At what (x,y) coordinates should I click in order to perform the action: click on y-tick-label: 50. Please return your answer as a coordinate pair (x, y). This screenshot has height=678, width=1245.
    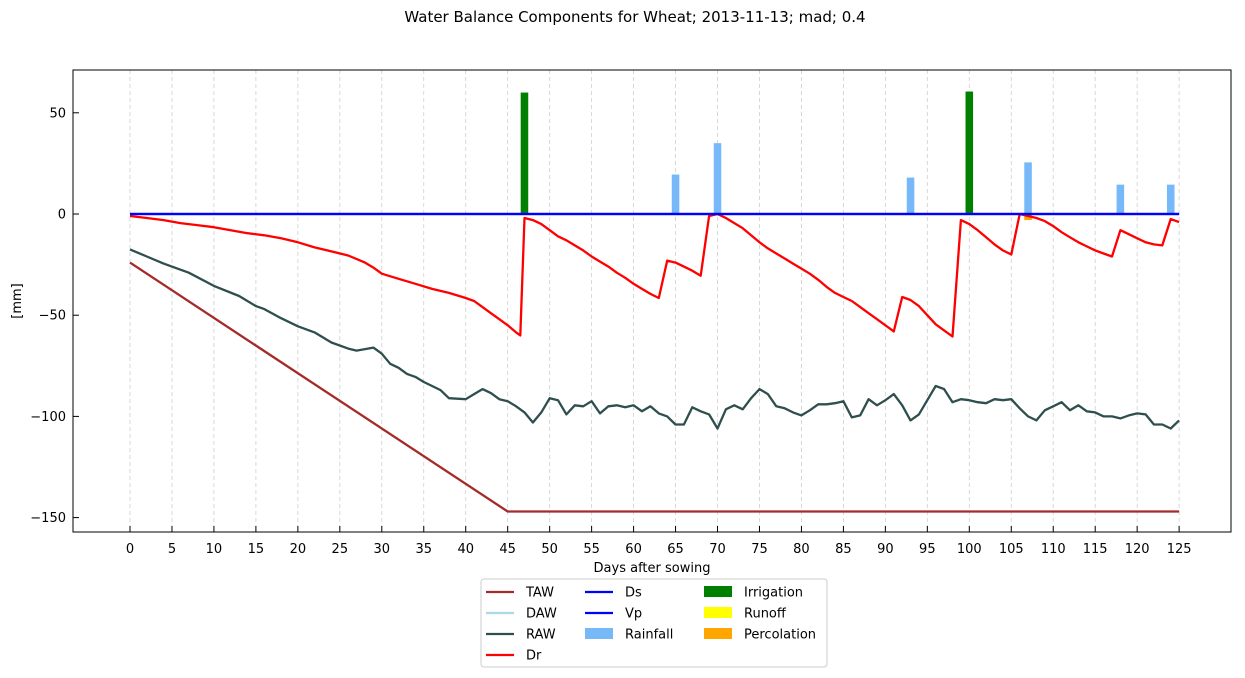
    Looking at the image, I should click on (57, 113).